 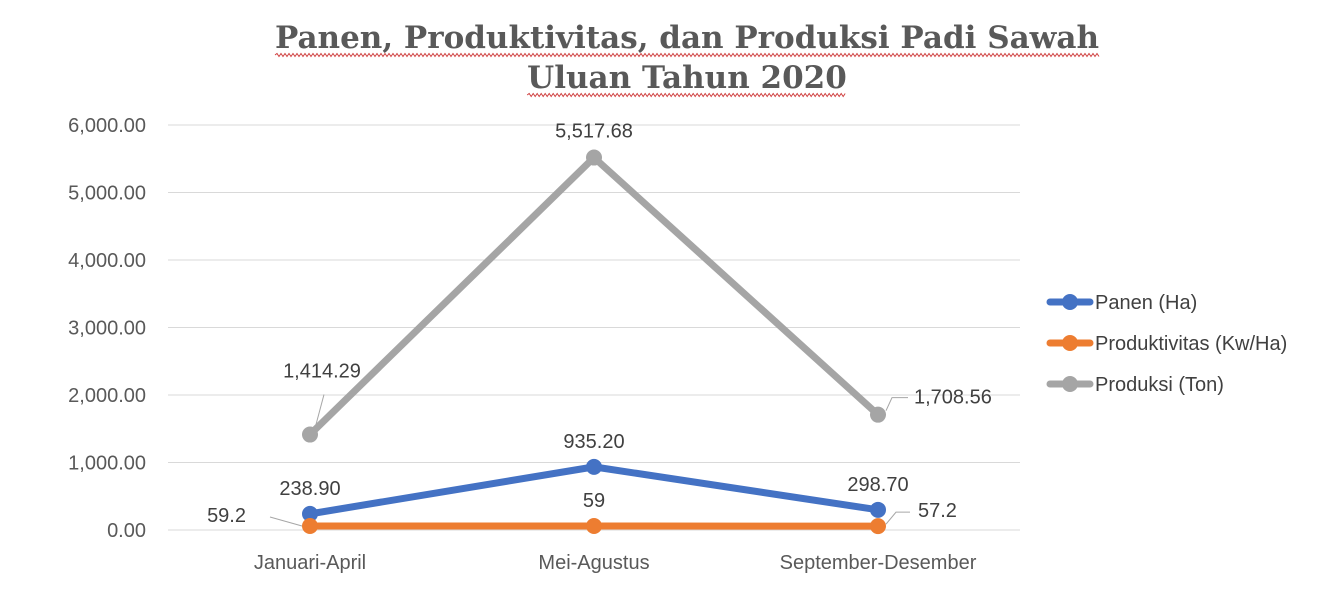 I want to click on y-tick-label: 0.00, so click(x=126, y=531).